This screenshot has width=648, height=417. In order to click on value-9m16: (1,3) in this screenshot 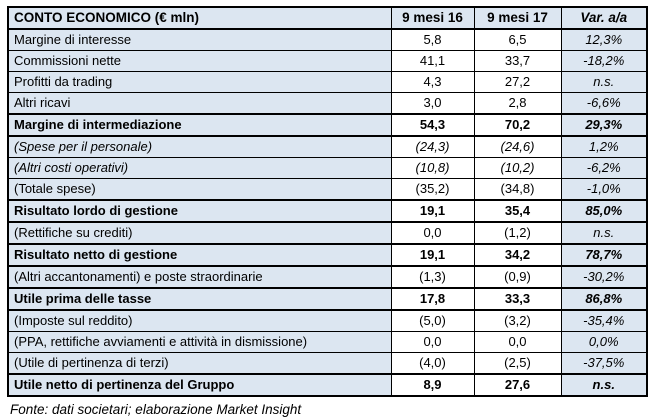, I will do `click(432, 277)`.